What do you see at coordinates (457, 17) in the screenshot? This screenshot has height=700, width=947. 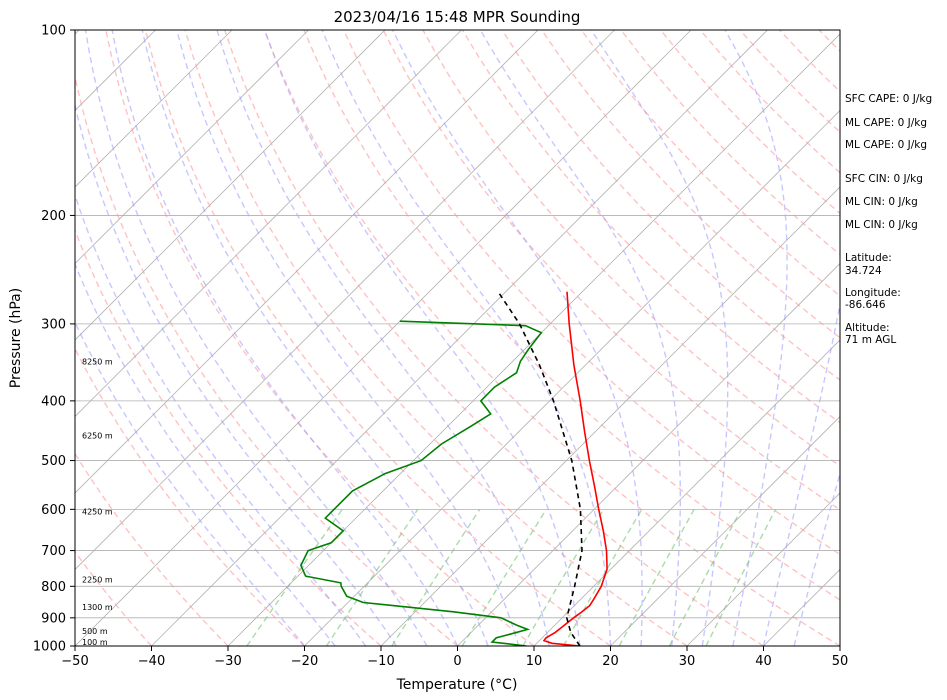 I see `chart-title: 2023/04/16 15:48 MPR Sounding` at bounding box center [457, 17].